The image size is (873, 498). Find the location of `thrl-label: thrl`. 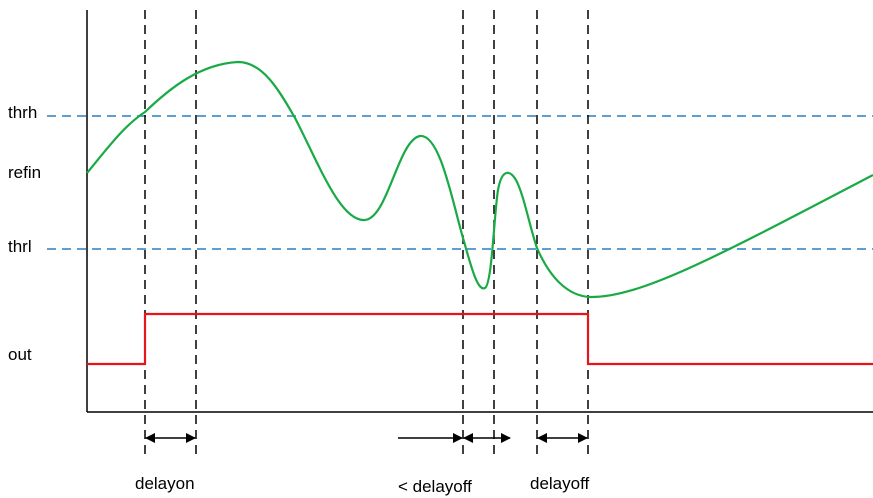

thrl-label: thrl is located at coordinates (20, 246).